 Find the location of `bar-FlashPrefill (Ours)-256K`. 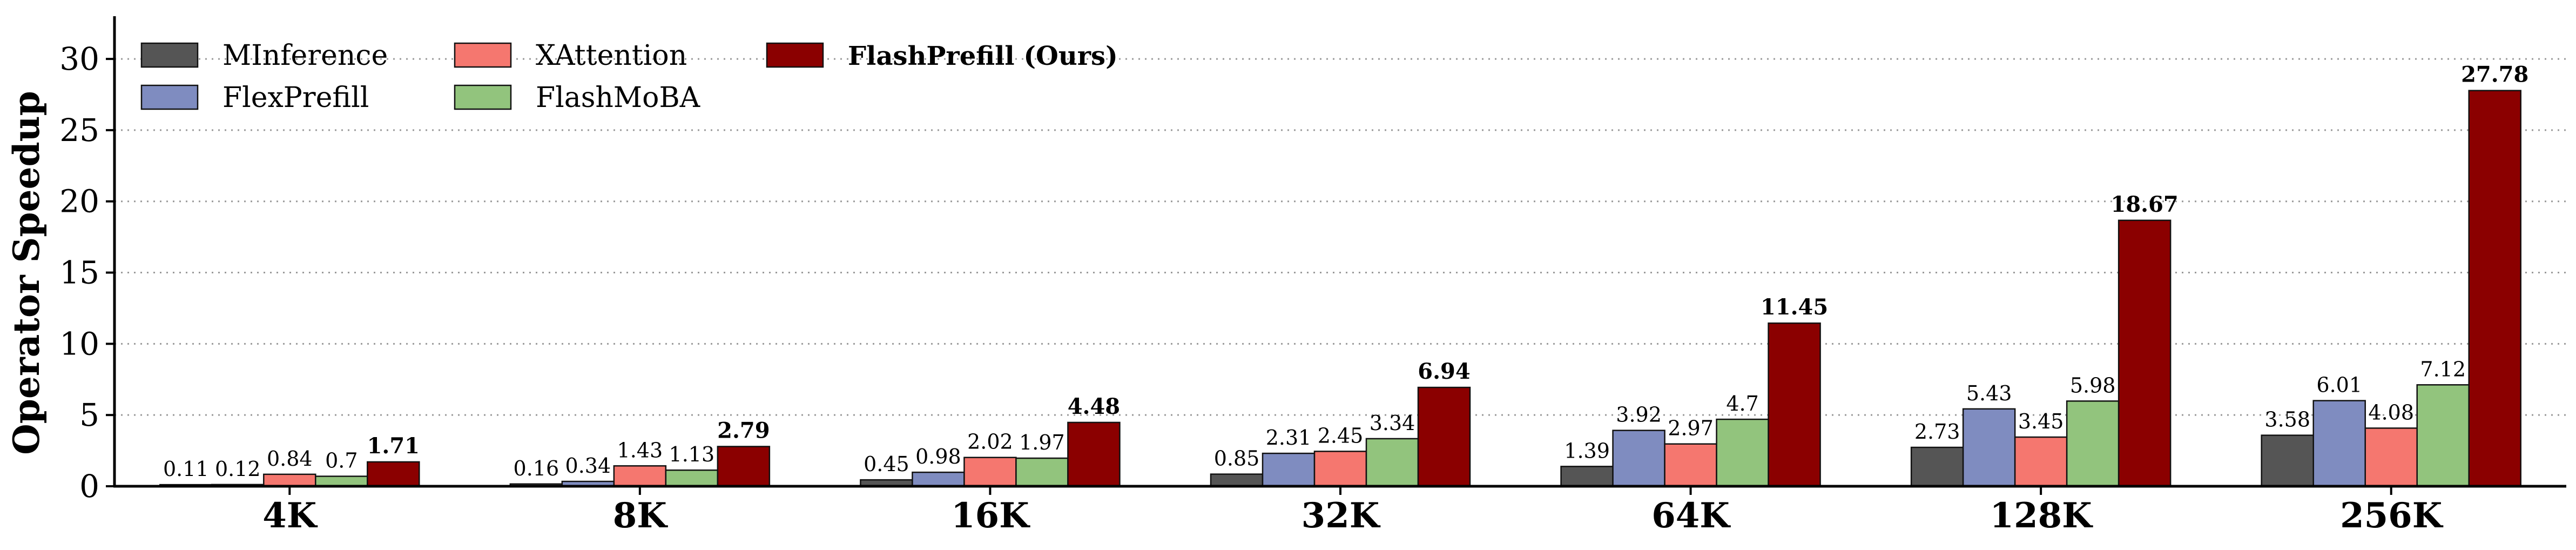

bar-FlashPrefill (Ours)-256K is located at coordinates (2494, 288).